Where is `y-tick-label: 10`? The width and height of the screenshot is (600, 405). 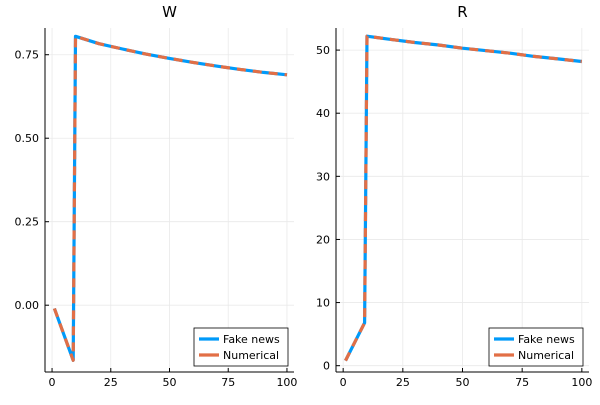 y-tick-label: 10 is located at coordinates (323, 303).